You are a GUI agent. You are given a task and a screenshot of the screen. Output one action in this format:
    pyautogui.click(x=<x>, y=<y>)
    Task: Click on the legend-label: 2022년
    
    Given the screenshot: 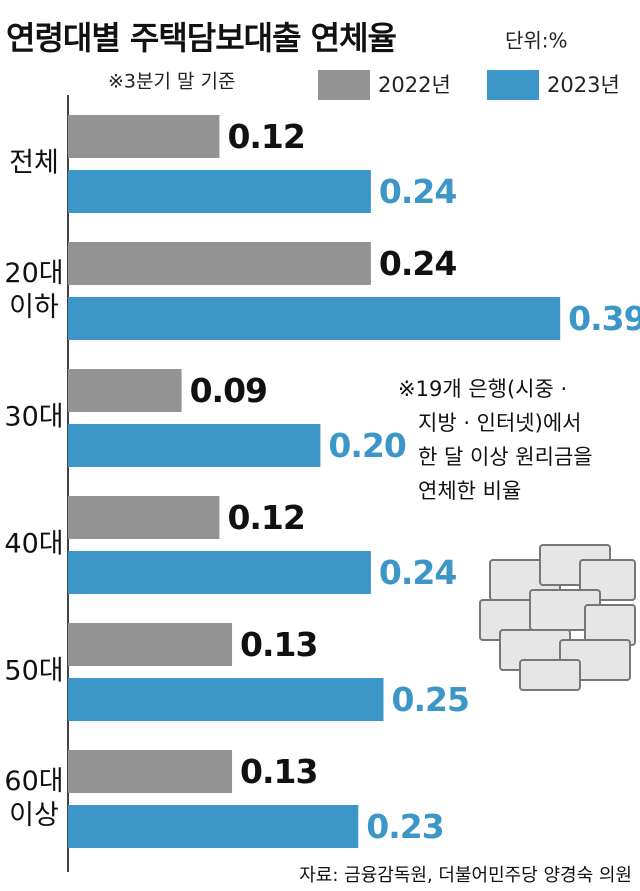 What is the action you would take?
    pyautogui.click(x=414, y=85)
    